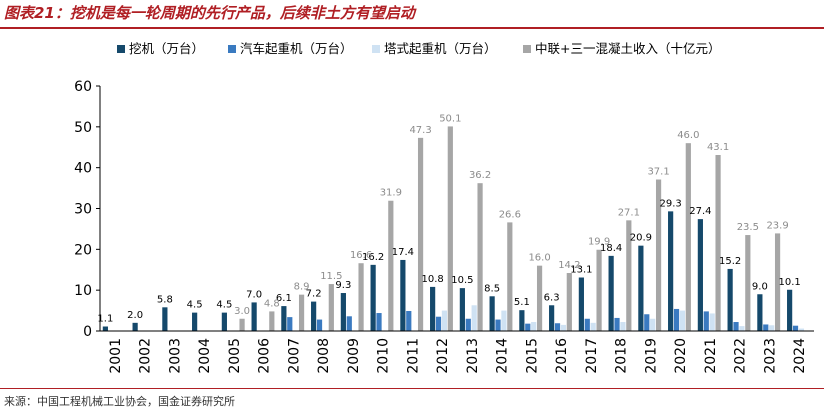  What do you see at coordinates (83, 210) in the screenshot?
I see `y-tick-label: 30` at bounding box center [83, 210].